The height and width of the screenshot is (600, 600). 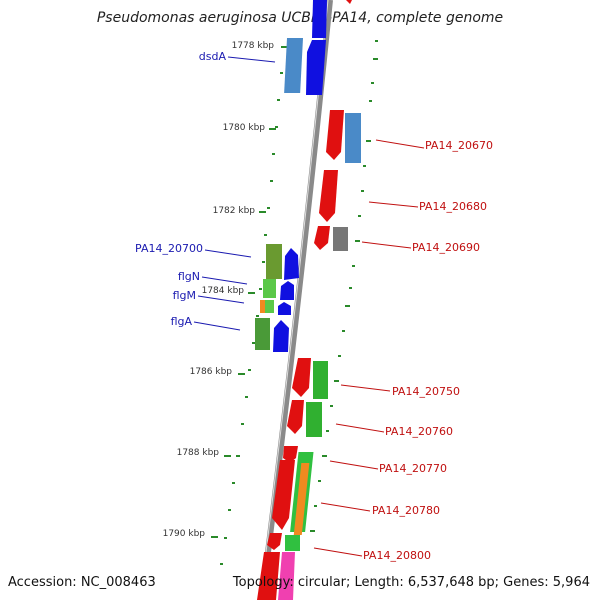 What do you see at coordinates (269, 306) in the screenshot?
I see `gene-flgm-cds-b` at bounding box center [269, 306].